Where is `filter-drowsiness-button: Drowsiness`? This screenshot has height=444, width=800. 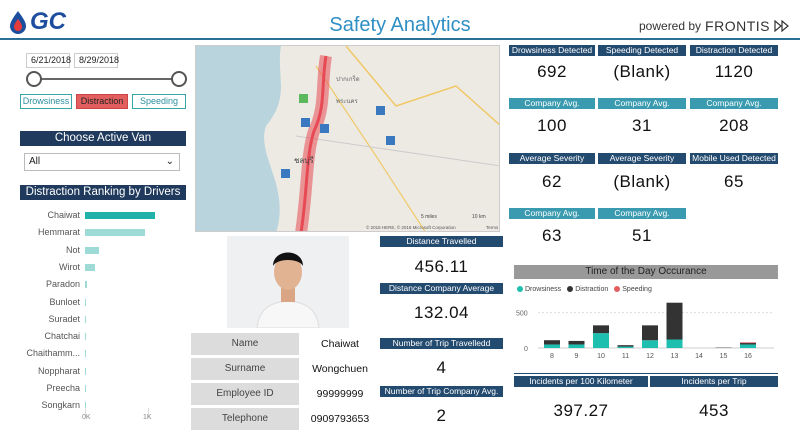 filter-drowsiness-button: Drowsiness is located at coordinates (46, 101).